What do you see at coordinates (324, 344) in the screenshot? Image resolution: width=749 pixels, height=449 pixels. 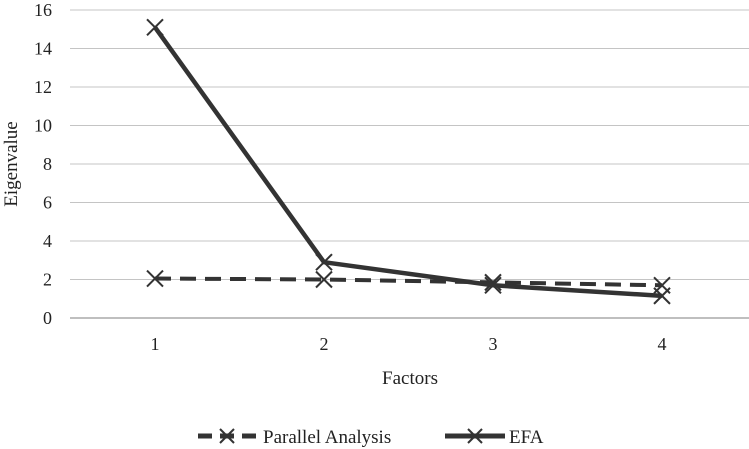 I see `x-tick-label: 2` at bounding box center [324, 344].